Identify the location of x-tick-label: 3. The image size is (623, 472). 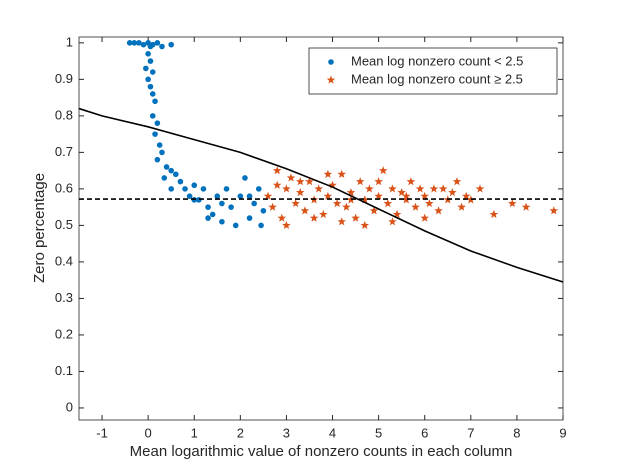
(286, 432).